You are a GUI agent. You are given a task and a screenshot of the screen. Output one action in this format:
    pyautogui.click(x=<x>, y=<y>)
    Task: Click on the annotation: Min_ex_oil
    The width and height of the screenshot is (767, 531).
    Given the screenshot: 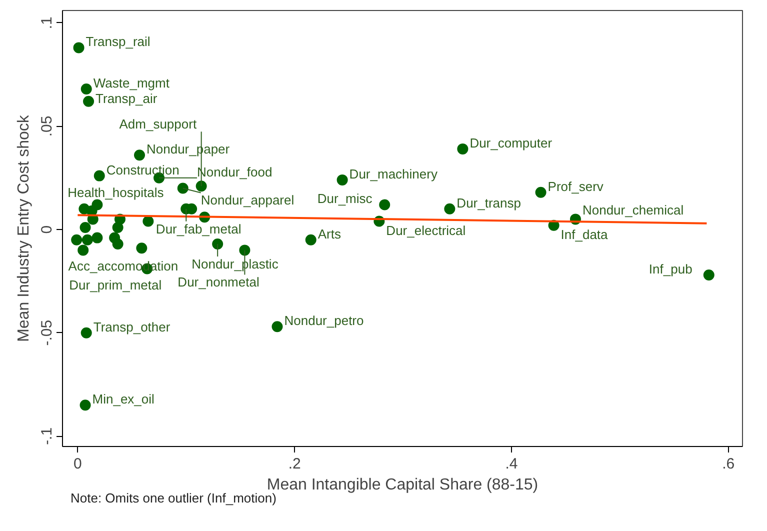 What is the action you would take?
    pyautogui.click(x=123, y=399)
    